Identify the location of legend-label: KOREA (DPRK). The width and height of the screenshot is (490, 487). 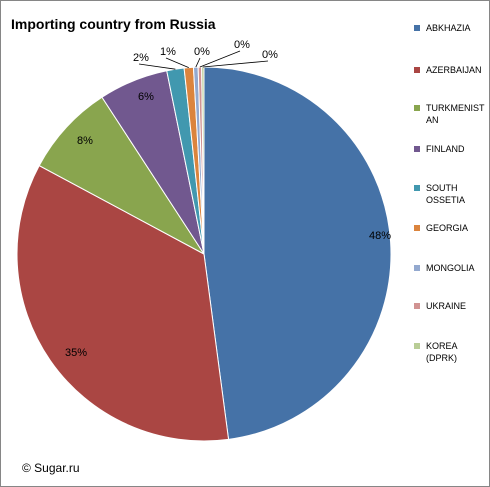
(442, 352).